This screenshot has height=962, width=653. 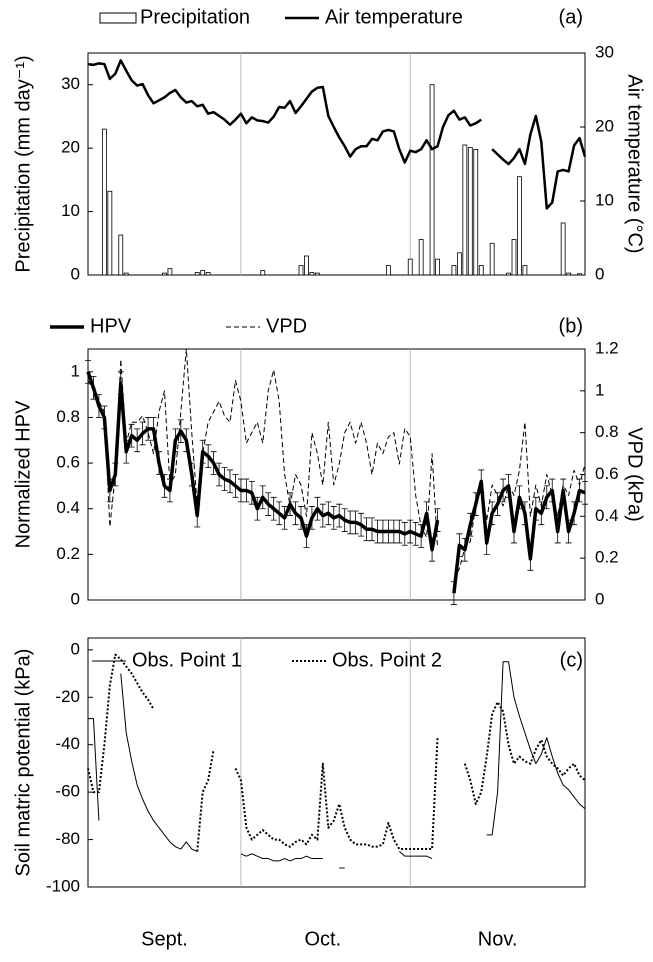 What do you see at coordinates (67, 696) in the screenshot?
I see `y-tick-label: -20` at bounding box center [67, 696].